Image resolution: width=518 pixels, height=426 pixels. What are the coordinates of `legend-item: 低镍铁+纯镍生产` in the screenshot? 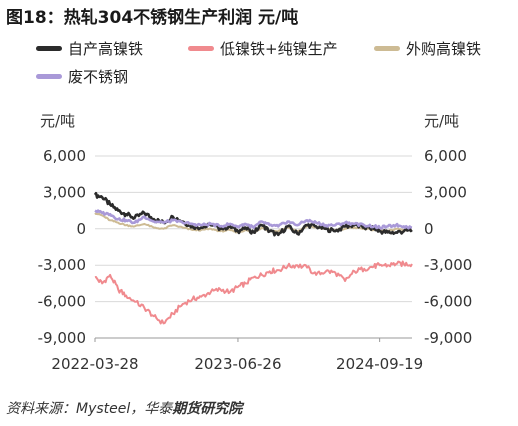 It's located at (263, 48).